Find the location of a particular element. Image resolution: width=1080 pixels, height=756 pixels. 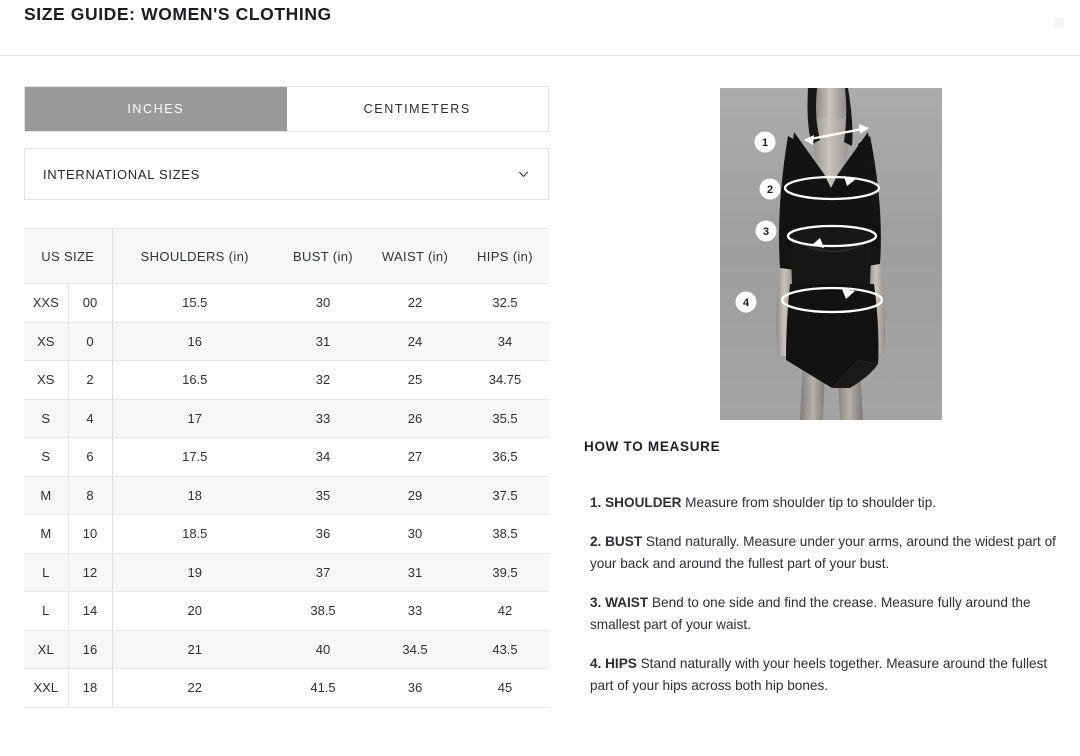

cell-waist: 36 is located at coordinates (415, 688).